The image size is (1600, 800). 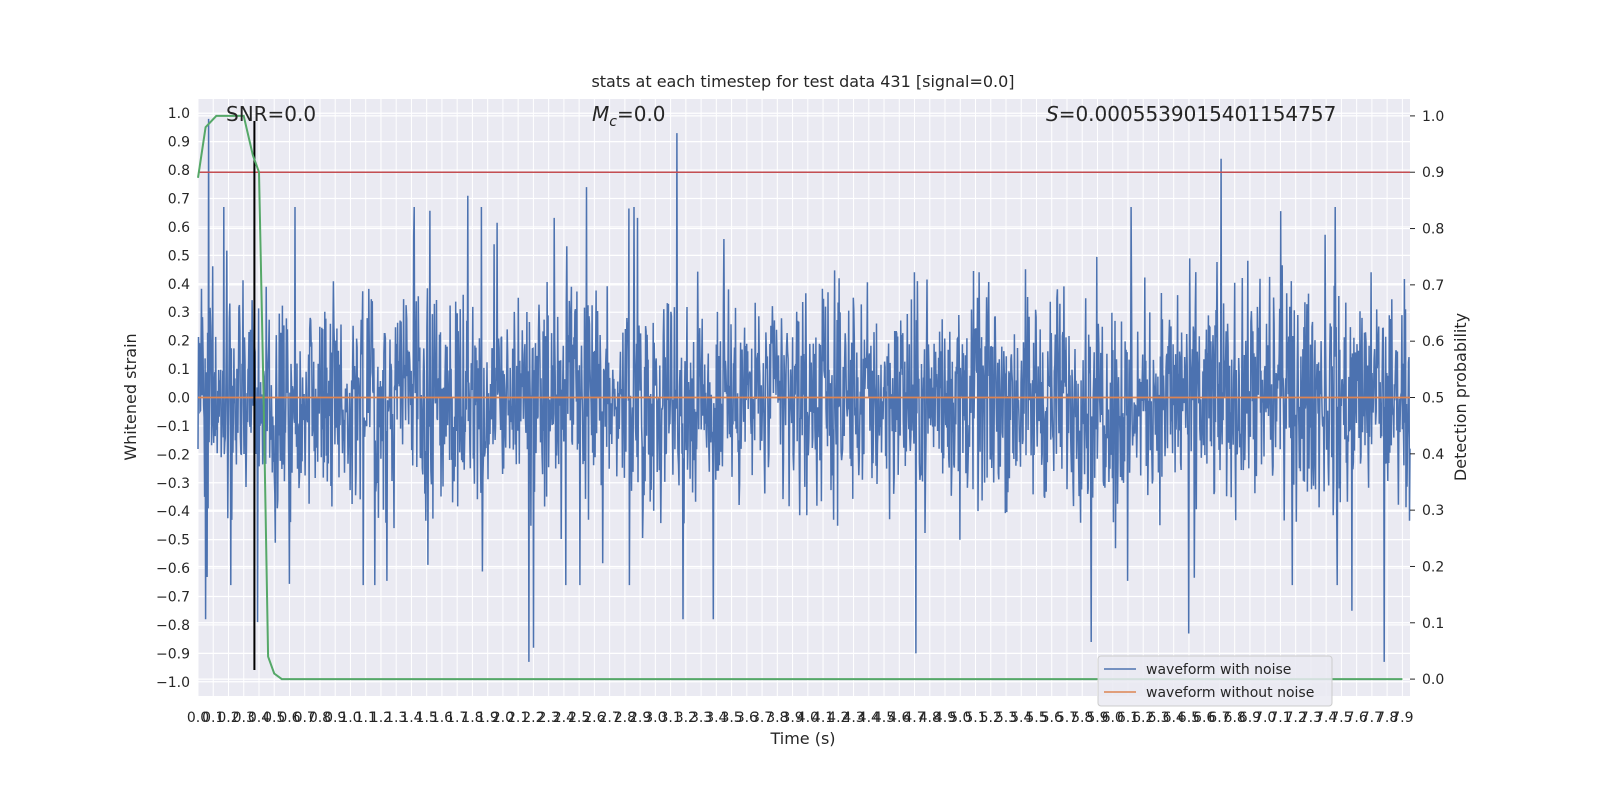 What do you see at coordinates (1052, 718) in the screenshot?
I see `x-tick-label: 5.6` at bounding box center [1052, 718].